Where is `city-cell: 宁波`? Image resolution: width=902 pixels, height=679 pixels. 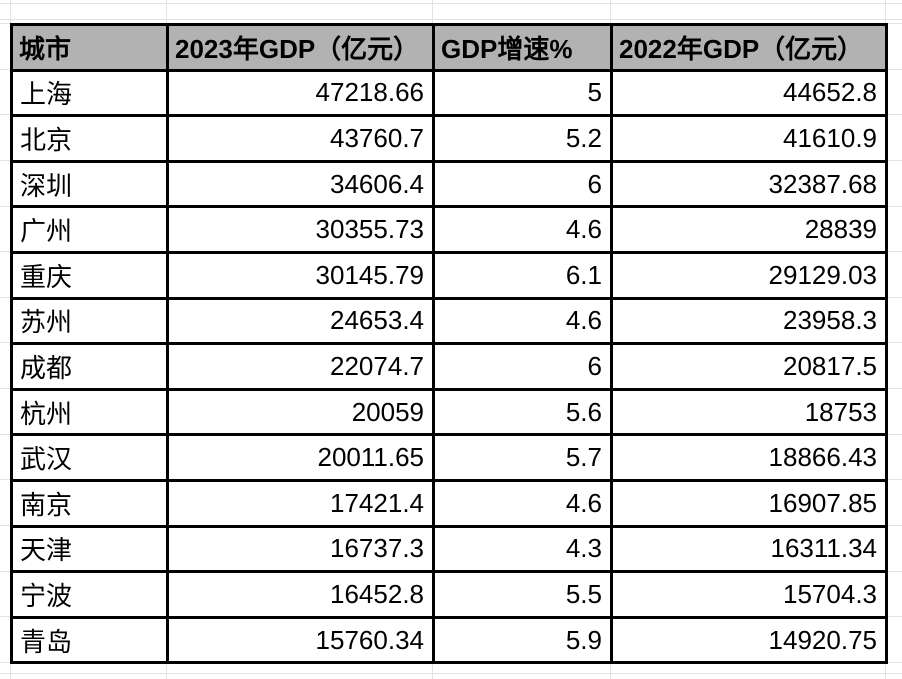
city-cell: 宁波 is located at coordinates (89, 594).